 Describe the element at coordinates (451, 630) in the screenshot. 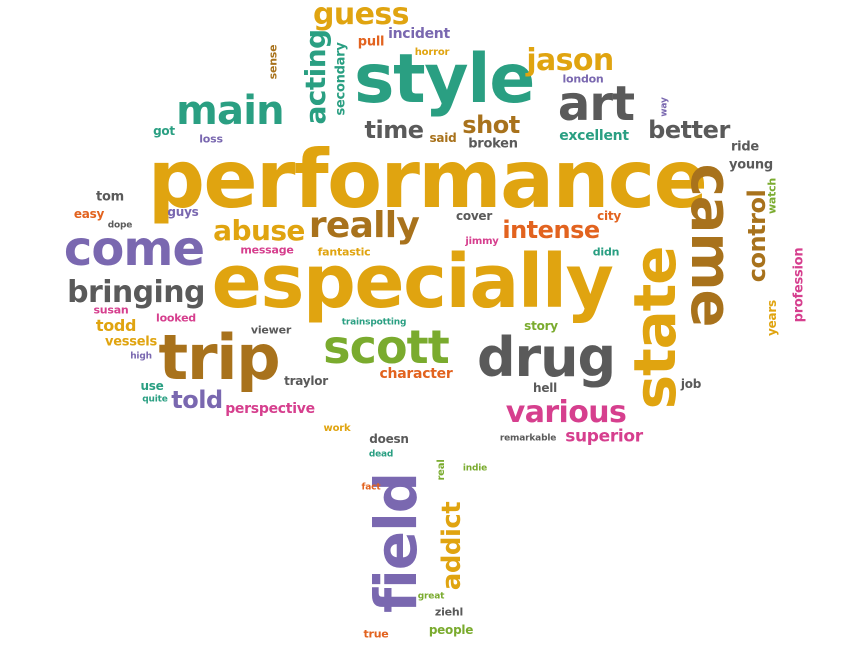

I see `word: people` at that location.